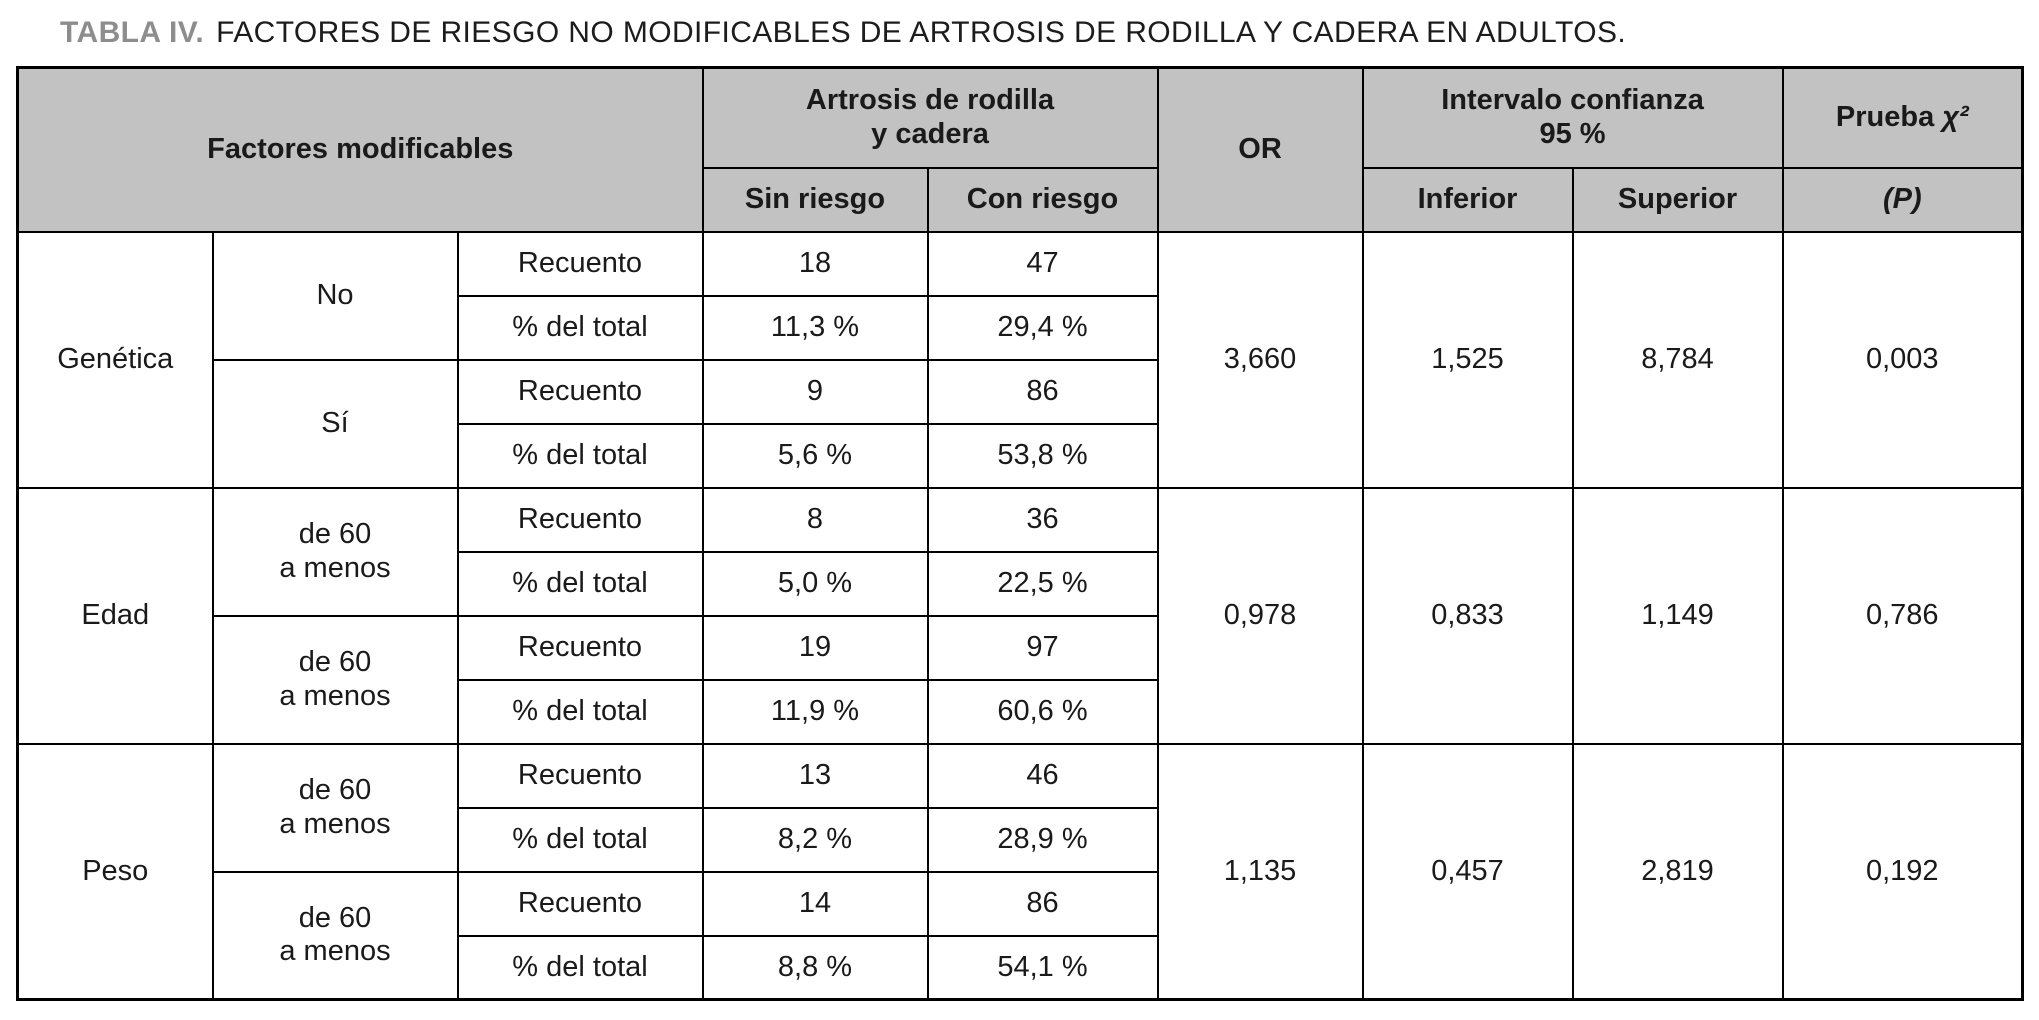 This screenshot has width=2039, height=1020. I want to click on ci-upper-cell: 2,819, so click(1677, 871).